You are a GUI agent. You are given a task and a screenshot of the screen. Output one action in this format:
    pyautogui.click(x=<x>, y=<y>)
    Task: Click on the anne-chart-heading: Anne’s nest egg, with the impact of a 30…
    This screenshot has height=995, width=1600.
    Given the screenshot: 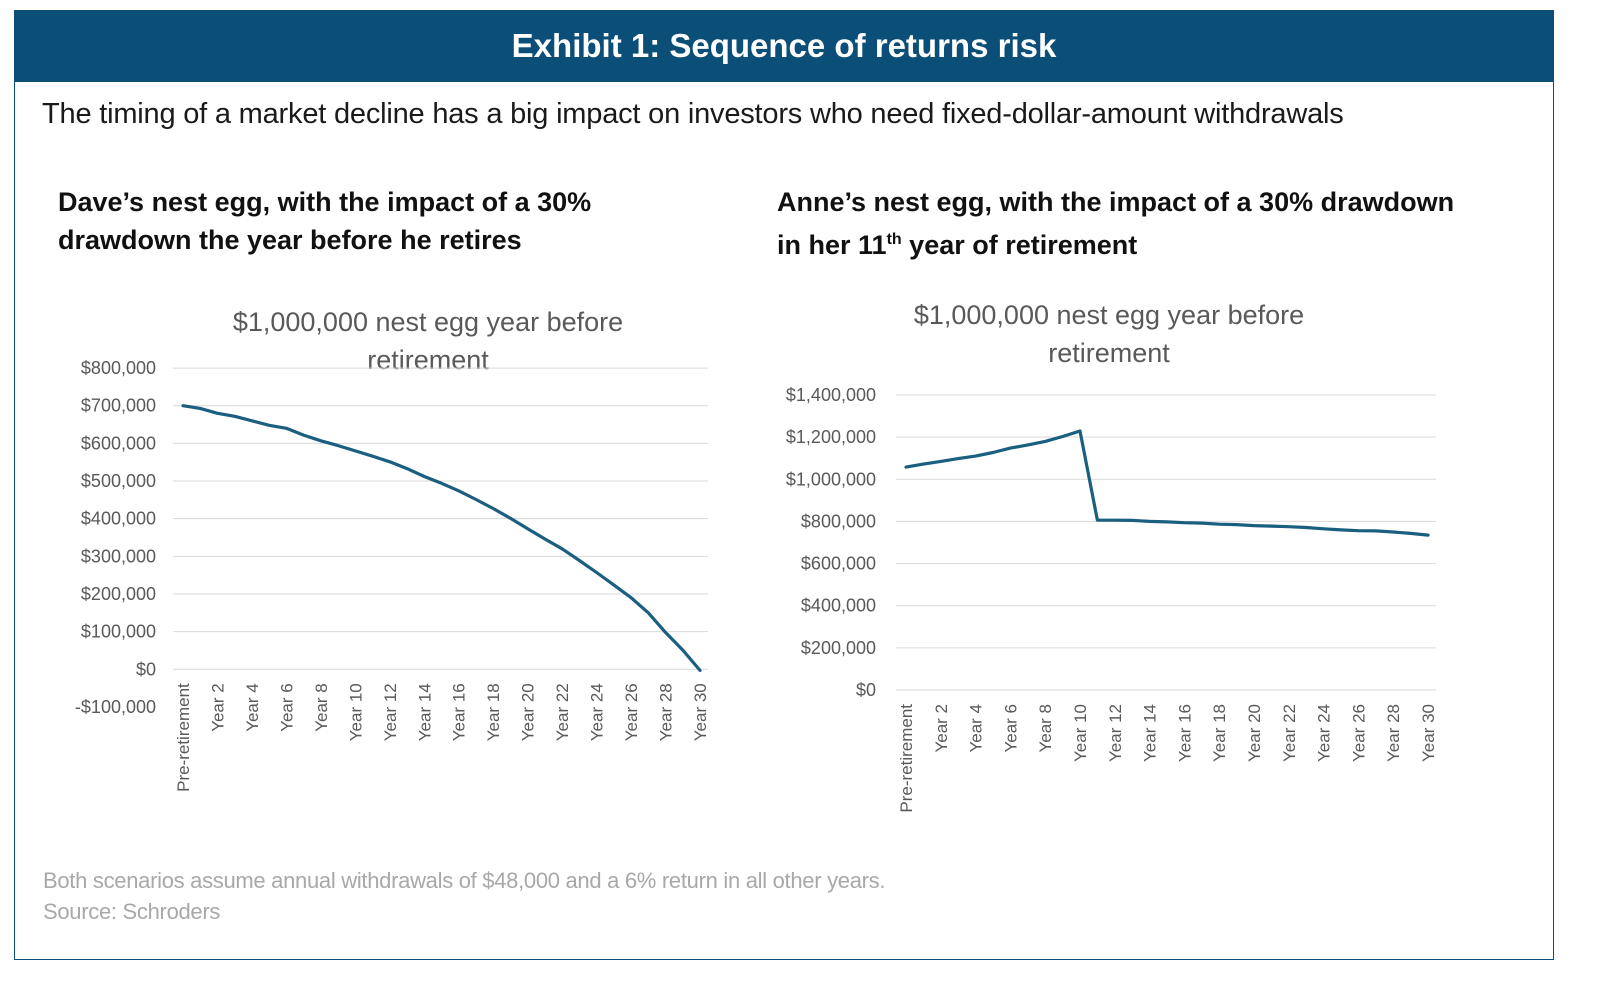 What is the action you would take?
    pyautogui.click(x=1115, y=223)
    